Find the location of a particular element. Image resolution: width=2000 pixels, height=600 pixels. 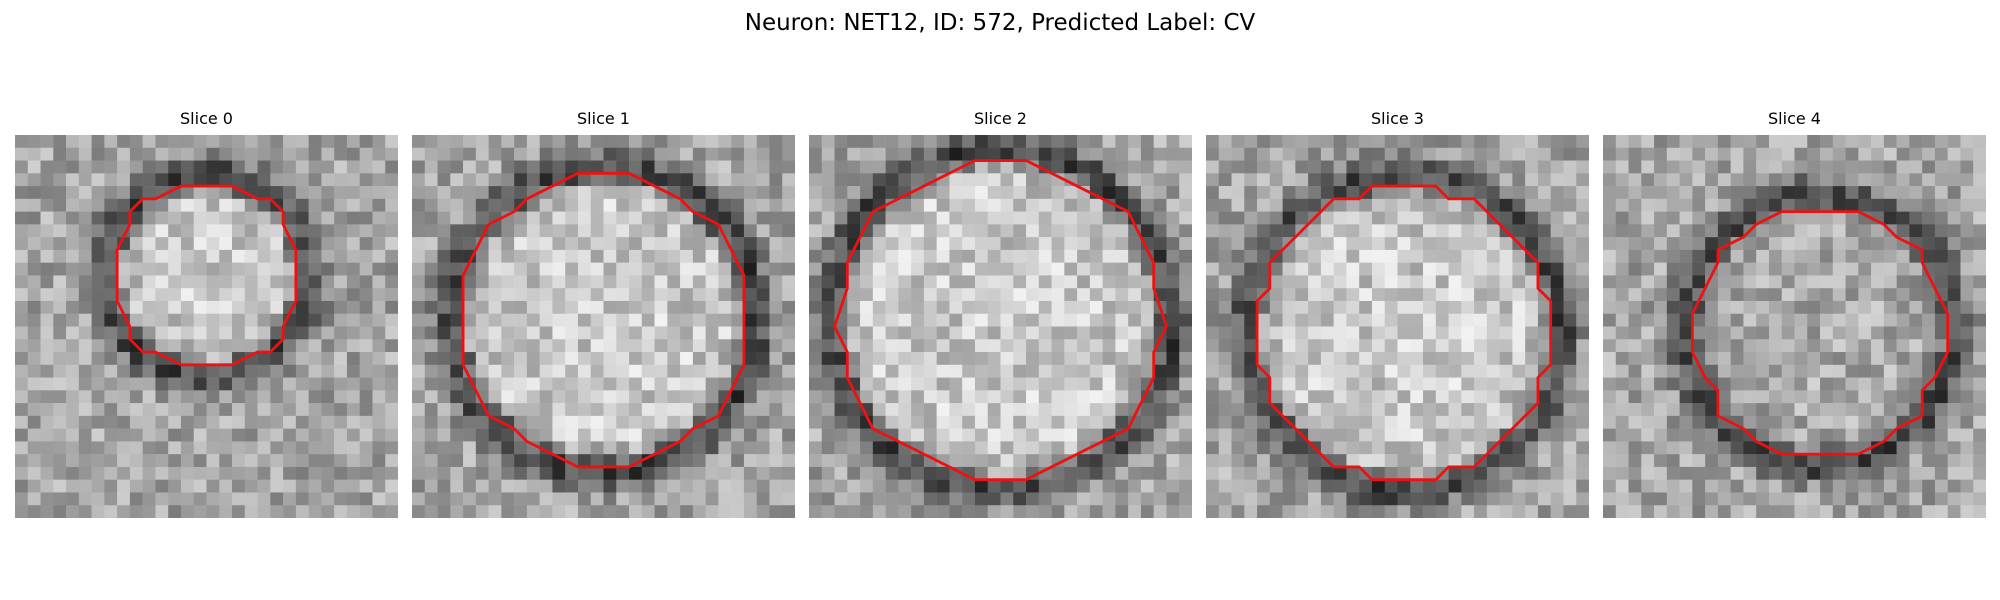

slice-title: Slice 4 is located at coordinates (1794, 118).